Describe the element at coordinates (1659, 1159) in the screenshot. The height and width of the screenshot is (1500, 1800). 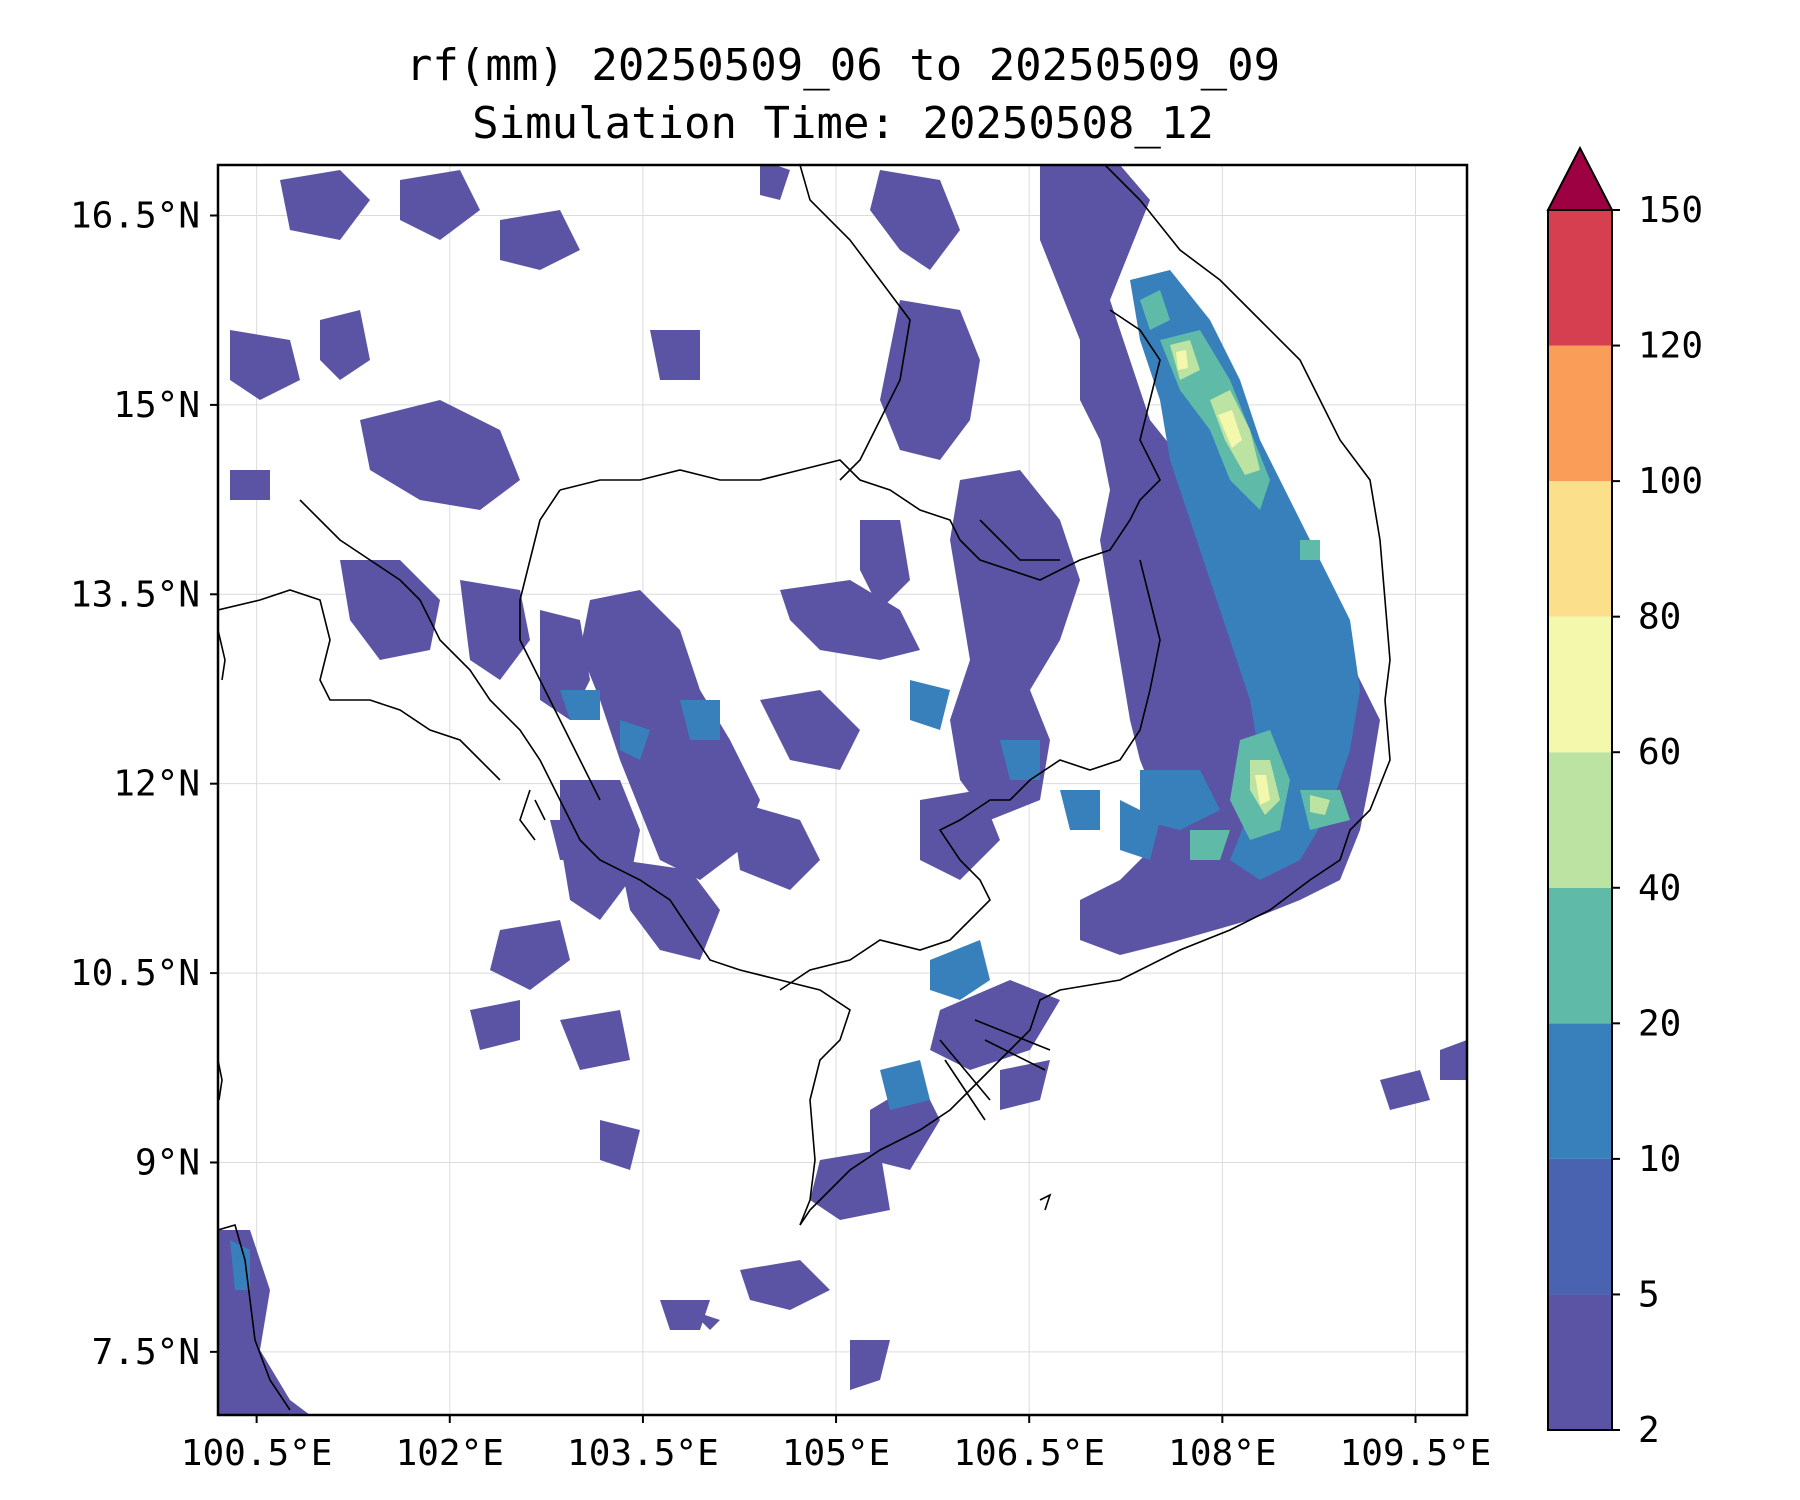
I see `colorbar-tick-label: 10` at that location.